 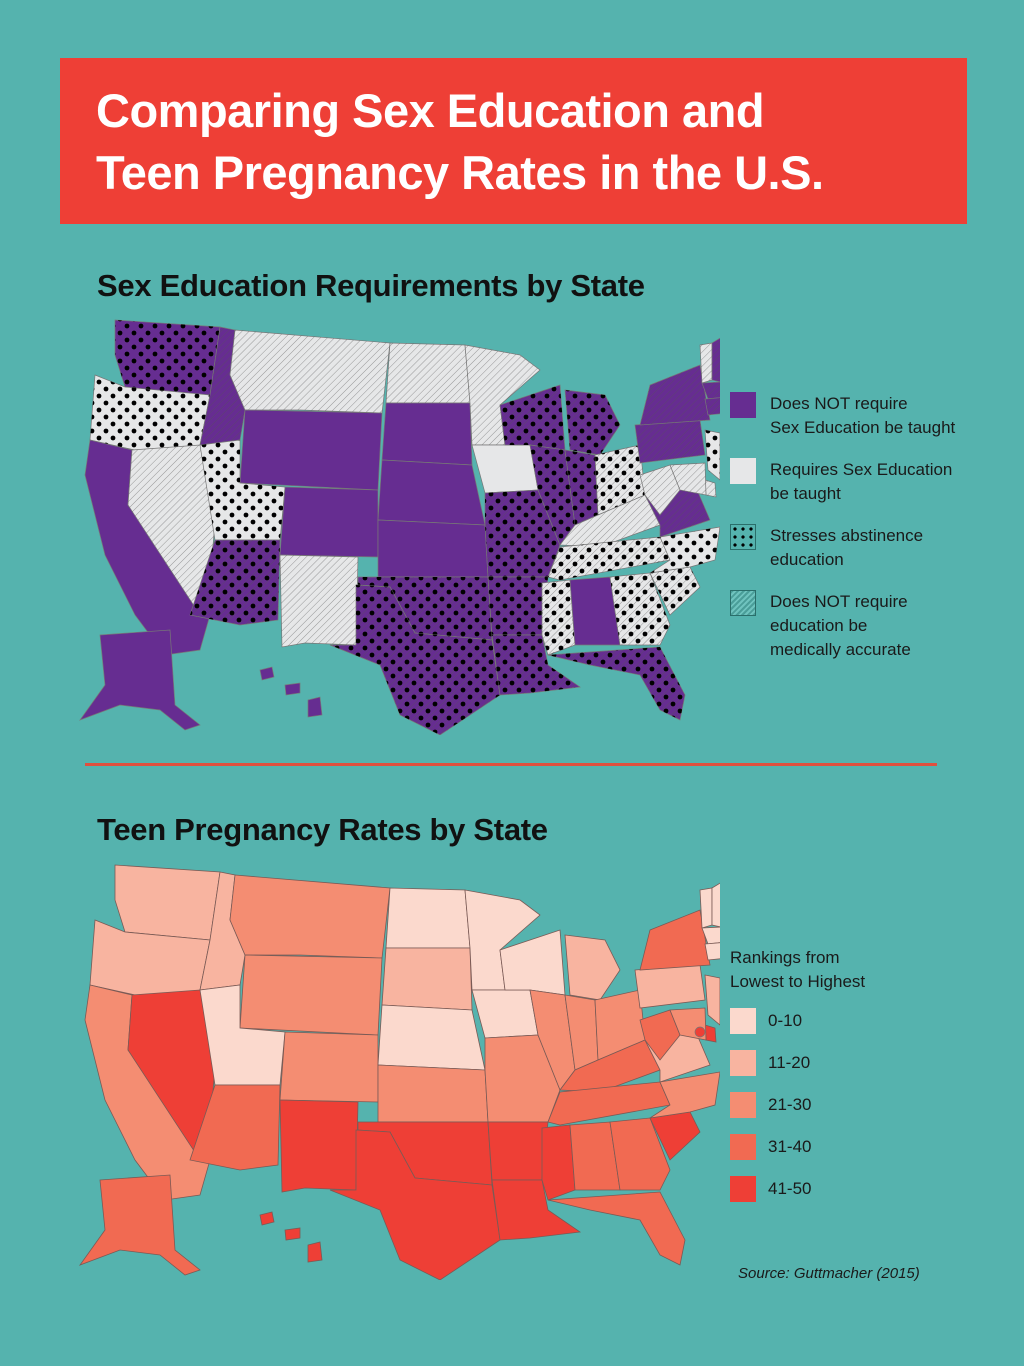 What do you see at coordinates (807, 559) in the screenshot?
I see `legend-label-line: education` at bounding box center [807, 559].